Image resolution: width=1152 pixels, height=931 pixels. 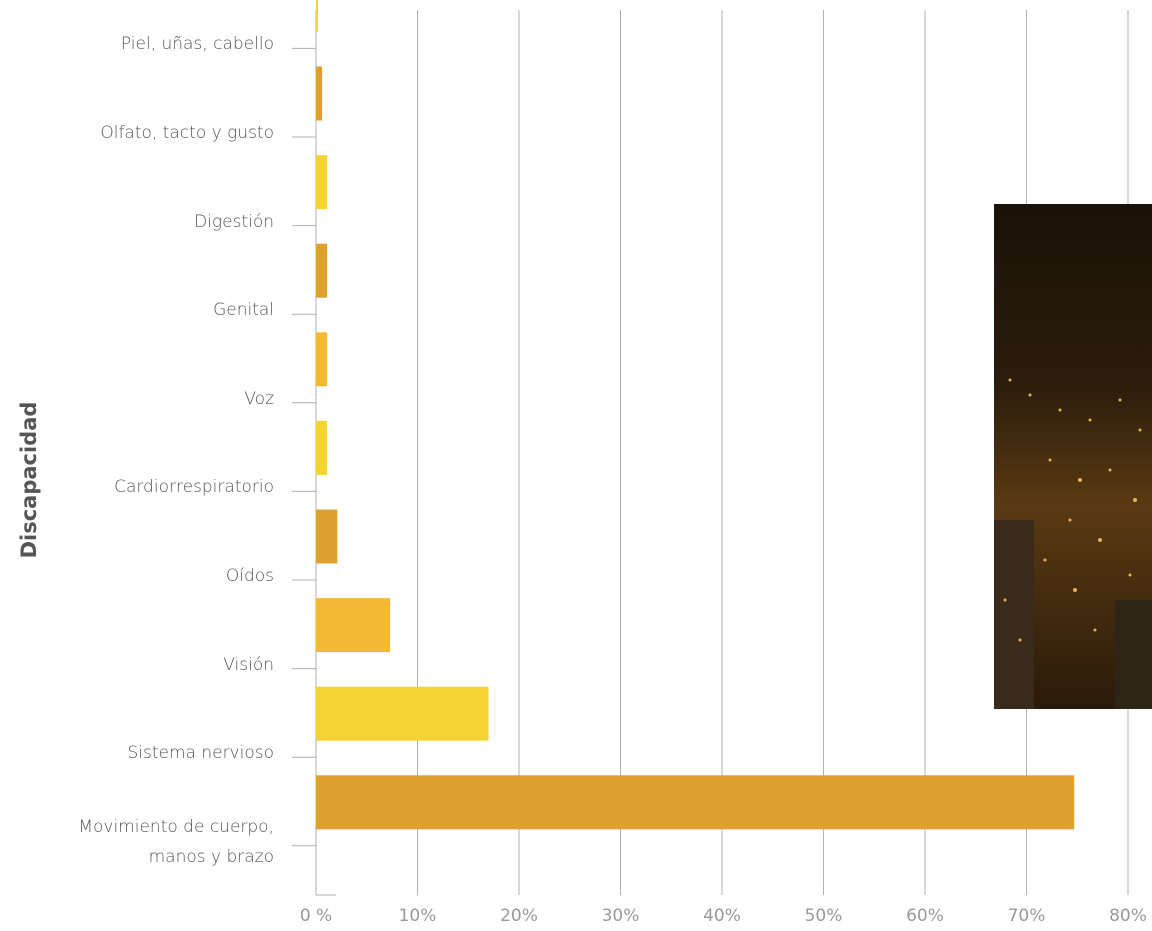 I want to click on x-tick-label: 40%, so click(x=722, y=916).